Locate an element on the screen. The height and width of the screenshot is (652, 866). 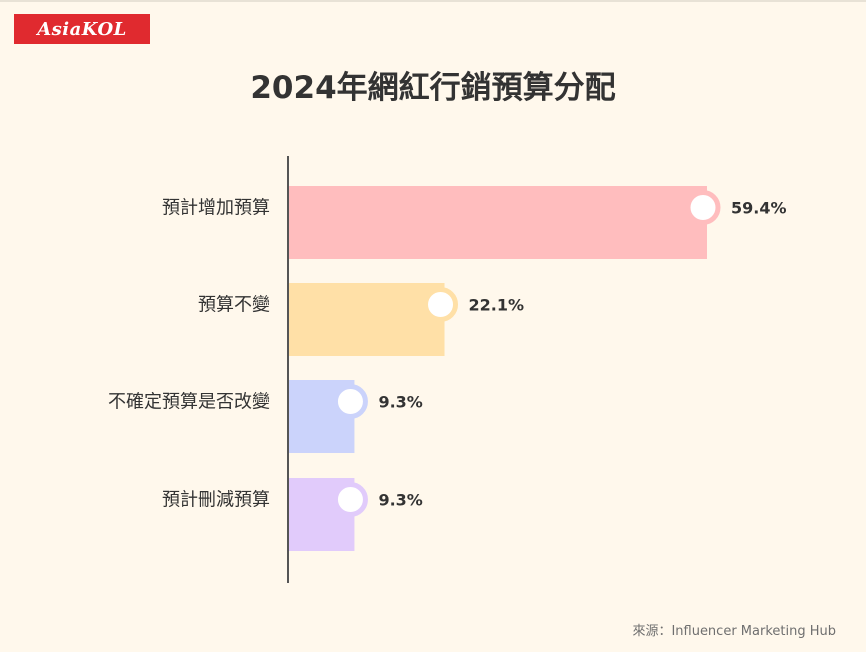
asiakol-logo: AsiaKOL is located at coordinates (82, 29).